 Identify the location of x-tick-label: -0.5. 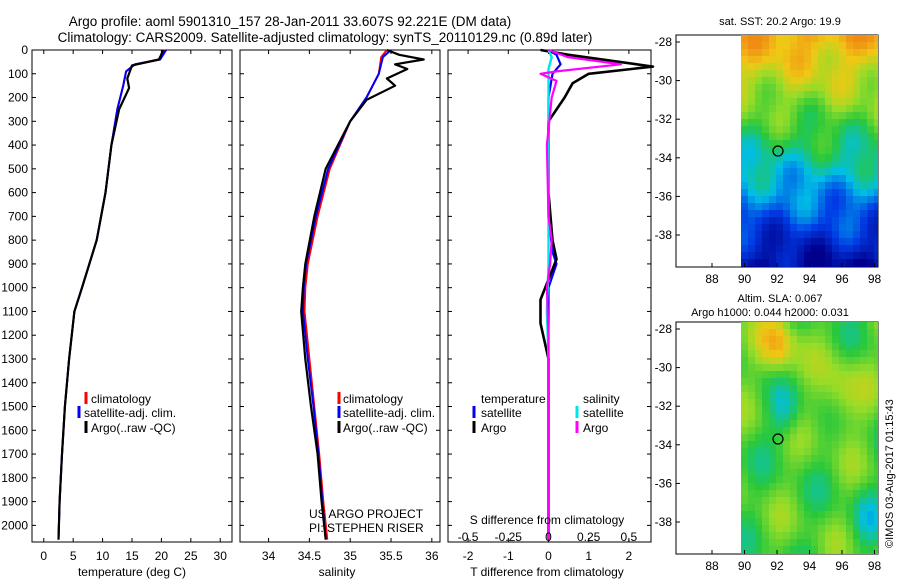
(468, 537).